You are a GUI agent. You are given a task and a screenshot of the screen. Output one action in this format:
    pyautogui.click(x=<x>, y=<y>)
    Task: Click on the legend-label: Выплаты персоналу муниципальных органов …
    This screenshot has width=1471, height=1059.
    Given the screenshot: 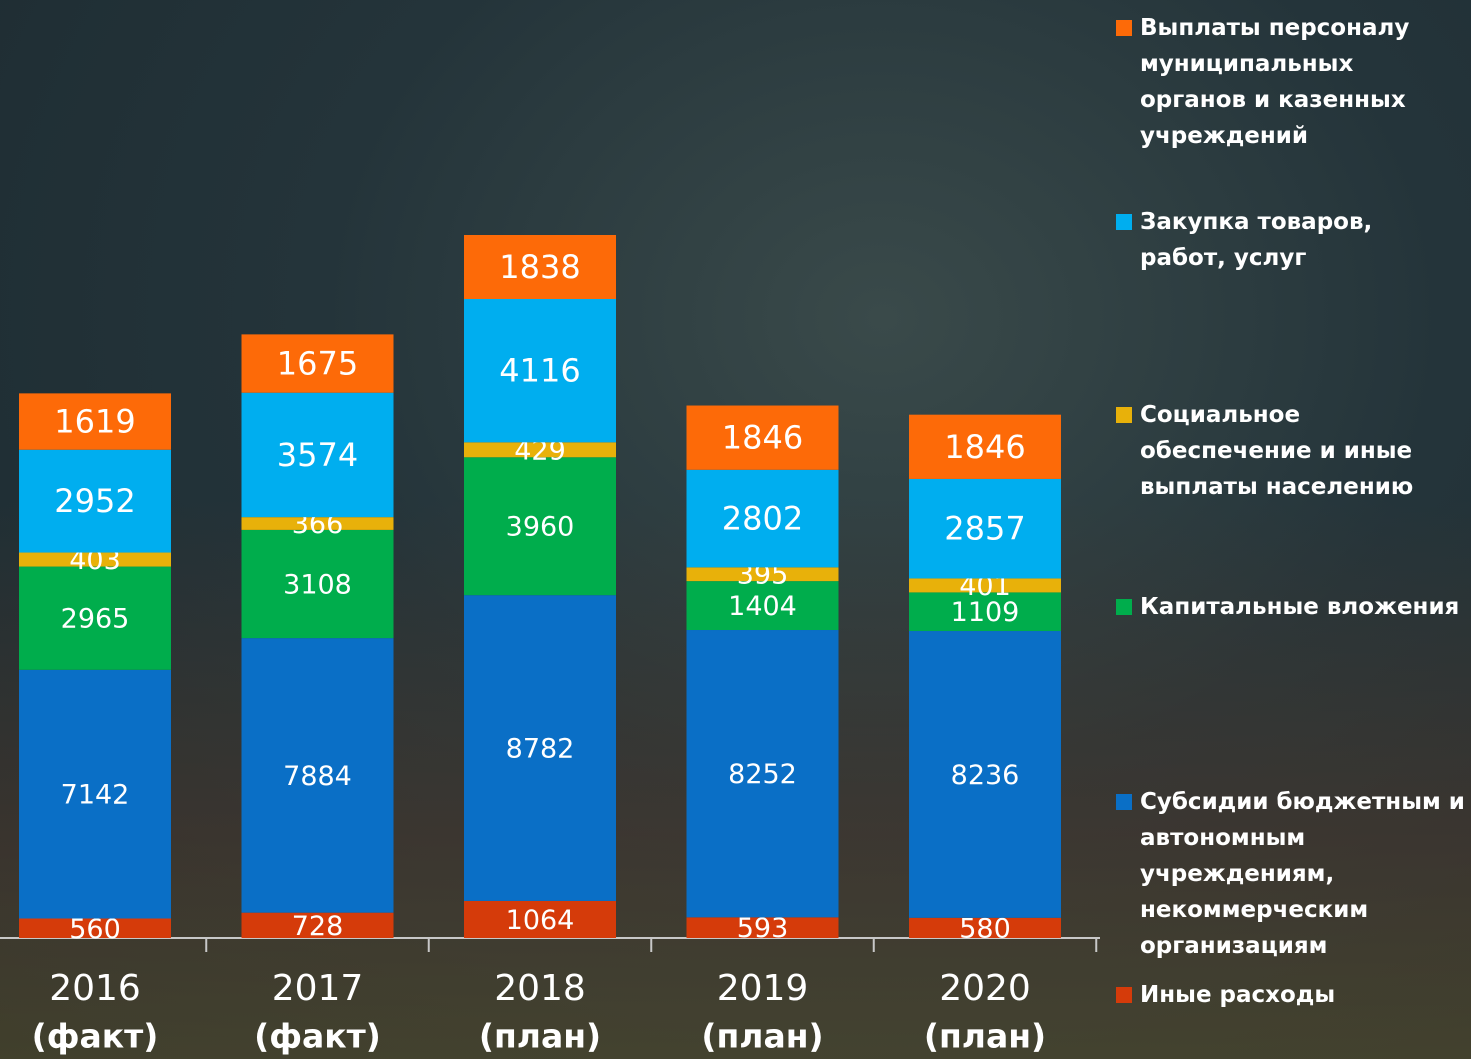 What is the action you would take?
    pyautogui.click(x=1275, y=82)
    